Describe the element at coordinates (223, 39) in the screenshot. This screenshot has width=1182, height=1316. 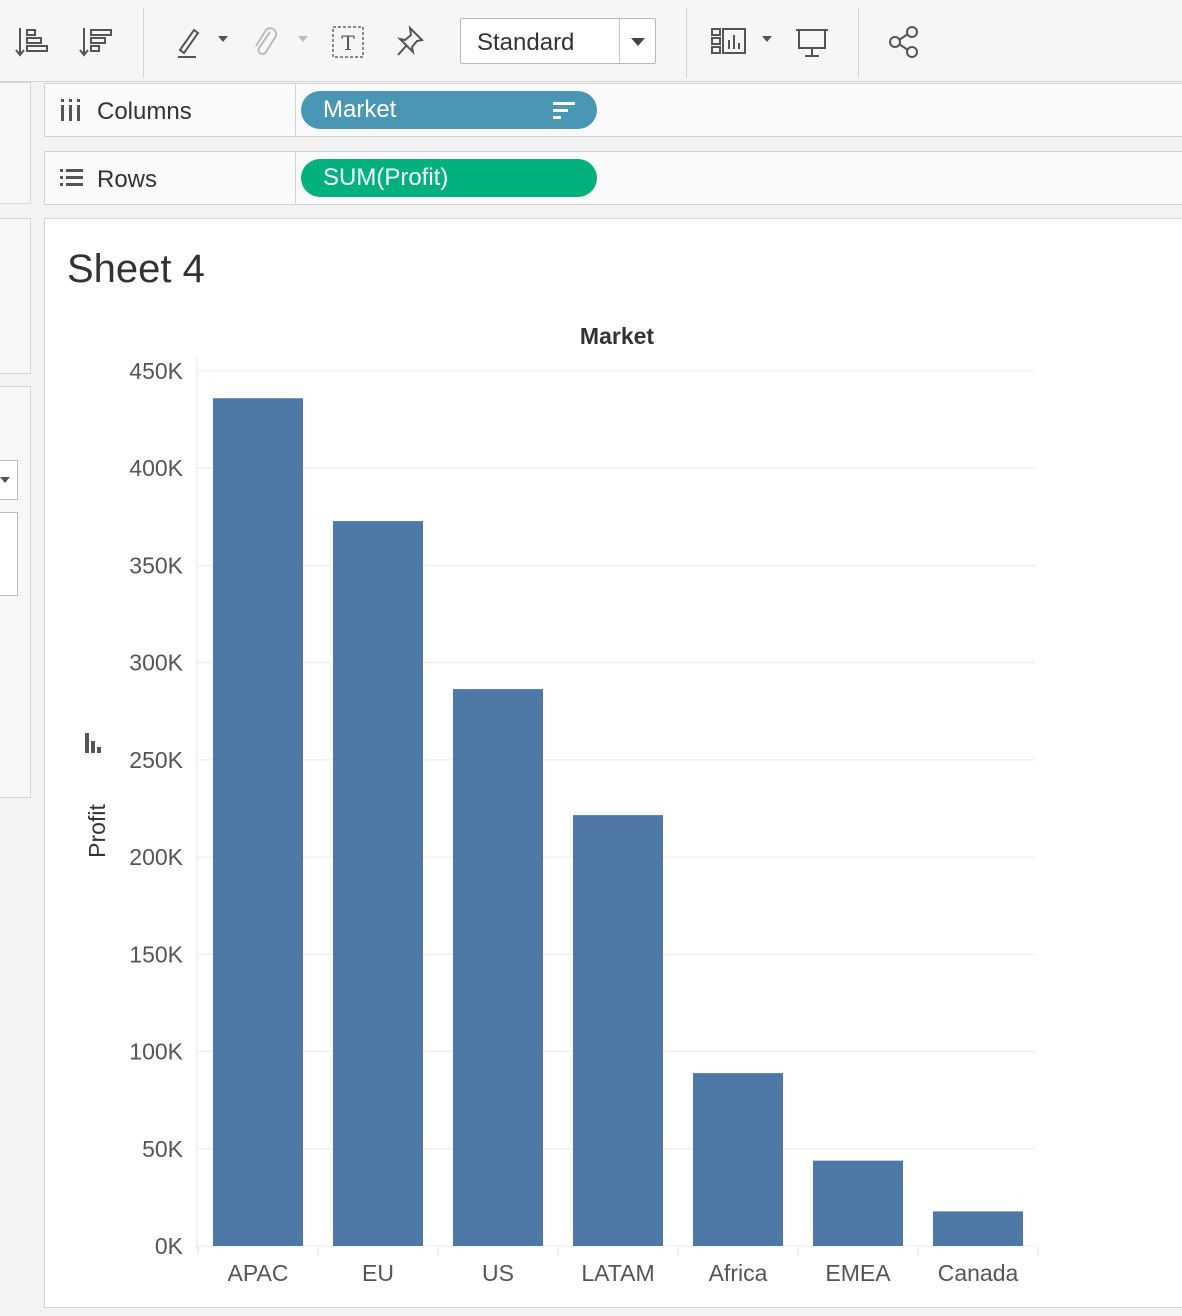
I see `highlight-dropdown-icon` at that location.